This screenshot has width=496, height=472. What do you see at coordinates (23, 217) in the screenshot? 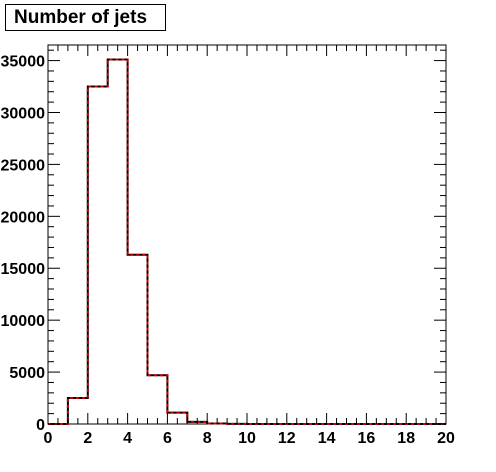
I see `y-tick-label: 20000` at bounding box center [23, 217].